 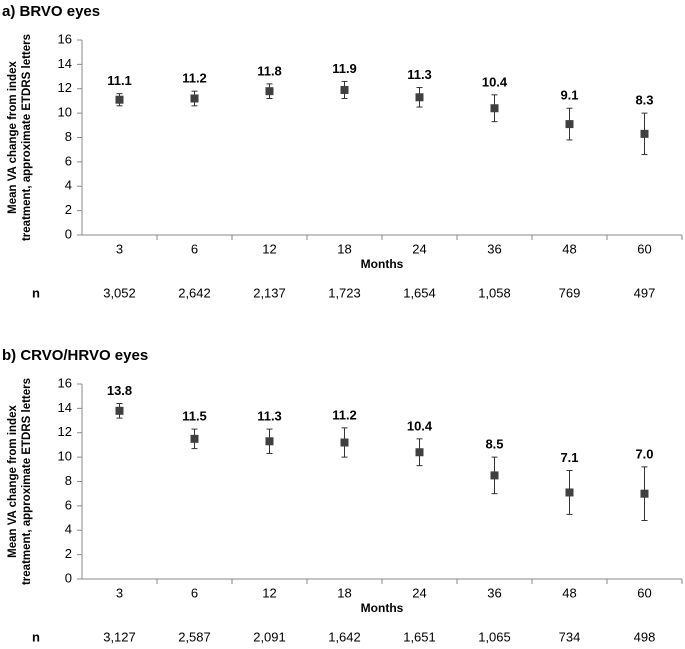 What do you see at coordinates (644, 453) in the screenshot?
I see `data-label: 7.0` at bounding box center [644, 453].